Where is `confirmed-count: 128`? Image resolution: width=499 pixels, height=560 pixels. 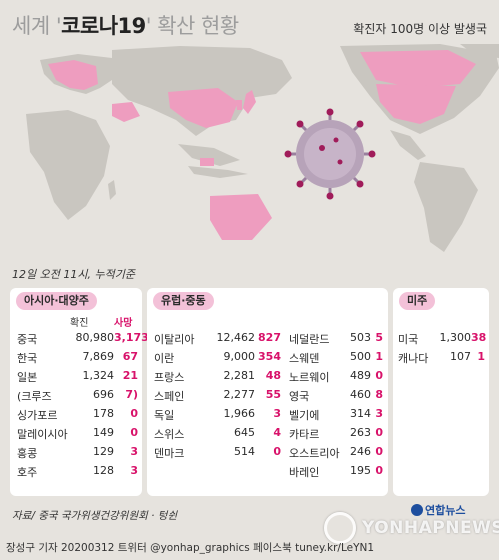 confirmed-count: 128 is located at coordinates (103, 470).